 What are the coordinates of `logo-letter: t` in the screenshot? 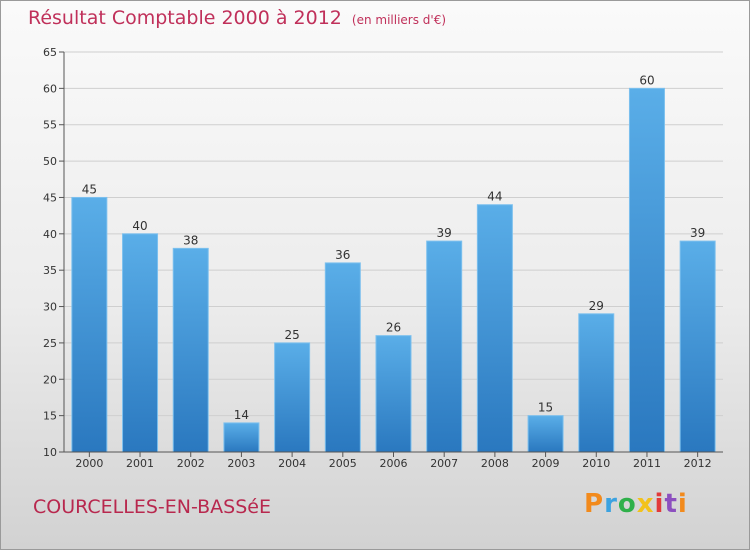 It's located at (671, 504).